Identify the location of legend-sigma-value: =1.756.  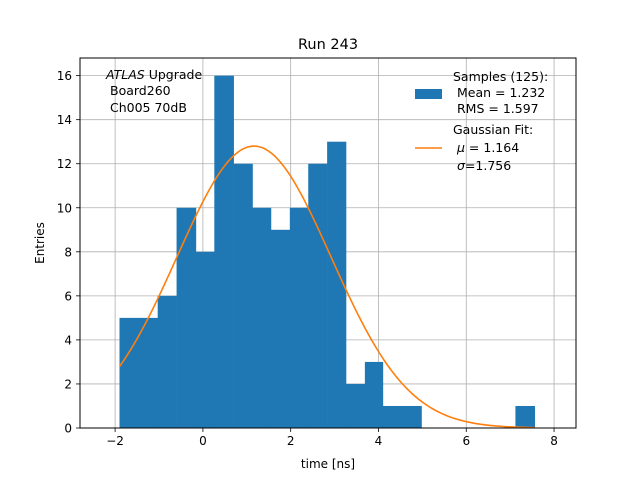
(488, 165).